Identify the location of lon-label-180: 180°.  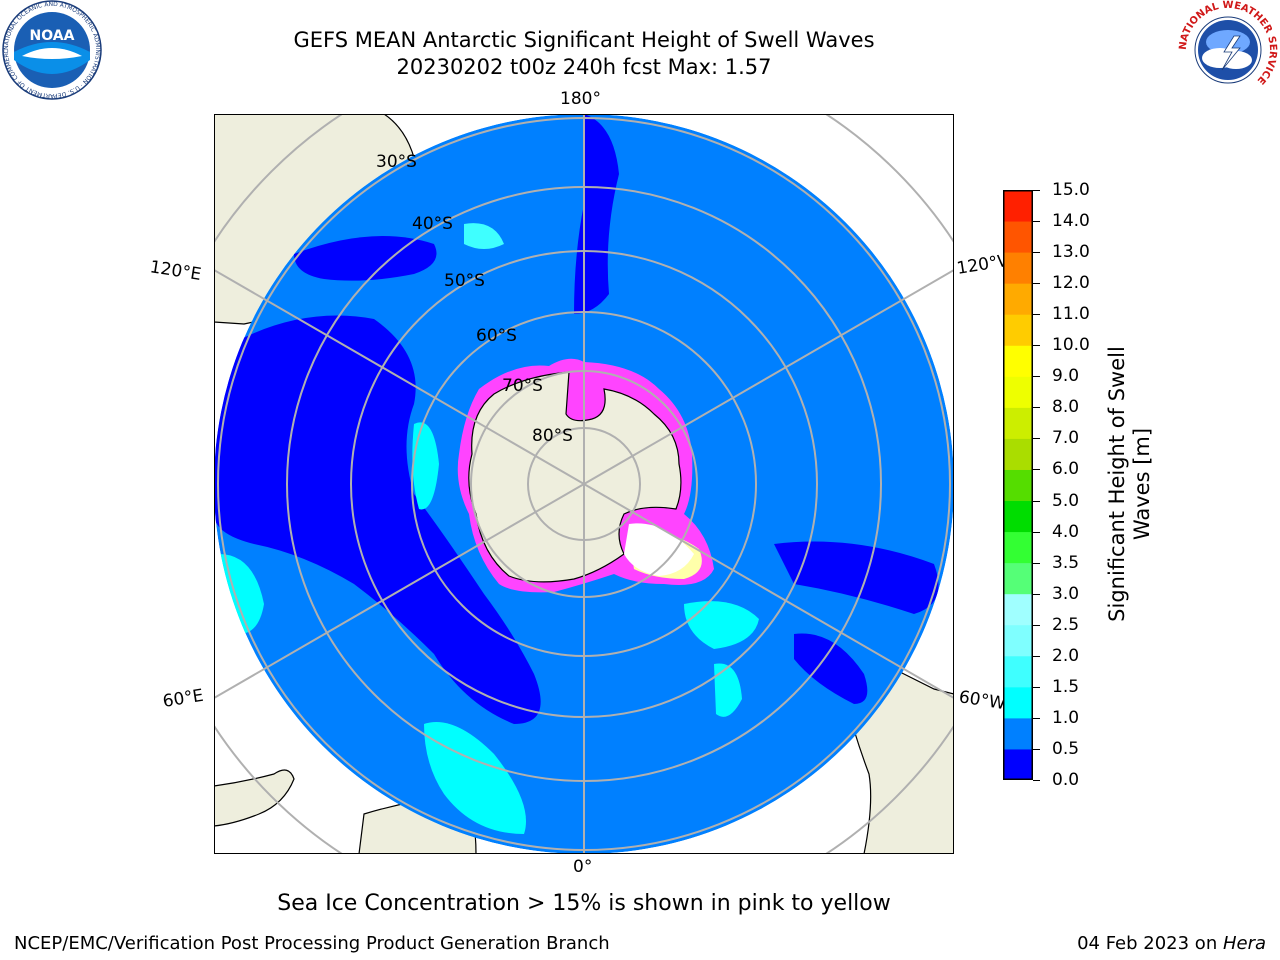
(580, 99).